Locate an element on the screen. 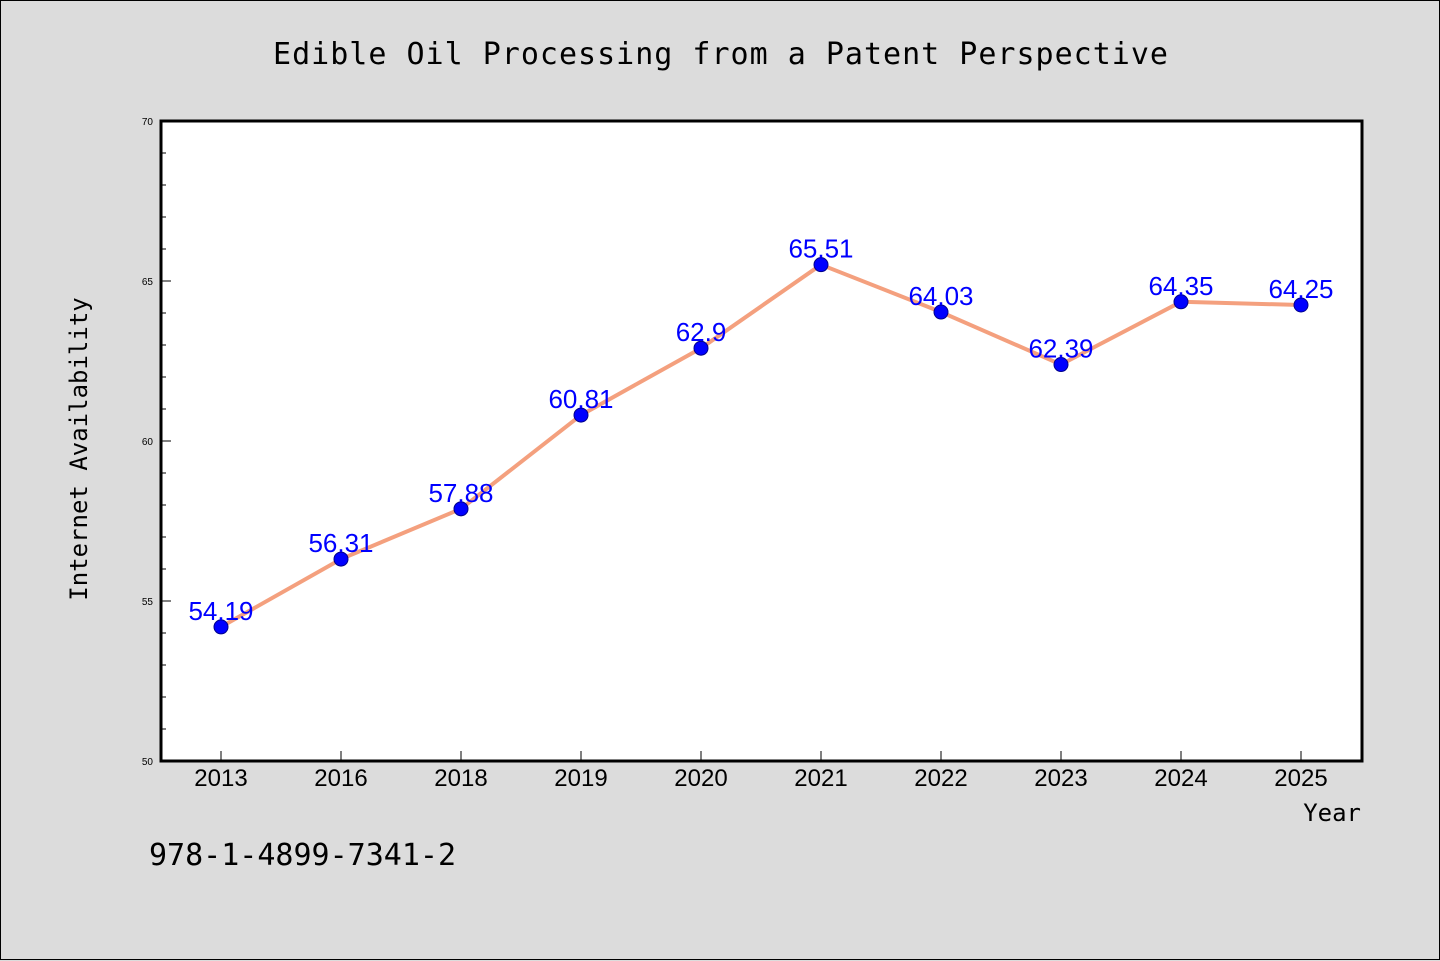 The image size is (1440, 961). y-tick-label: 60 is located at coordinates (148, 442).